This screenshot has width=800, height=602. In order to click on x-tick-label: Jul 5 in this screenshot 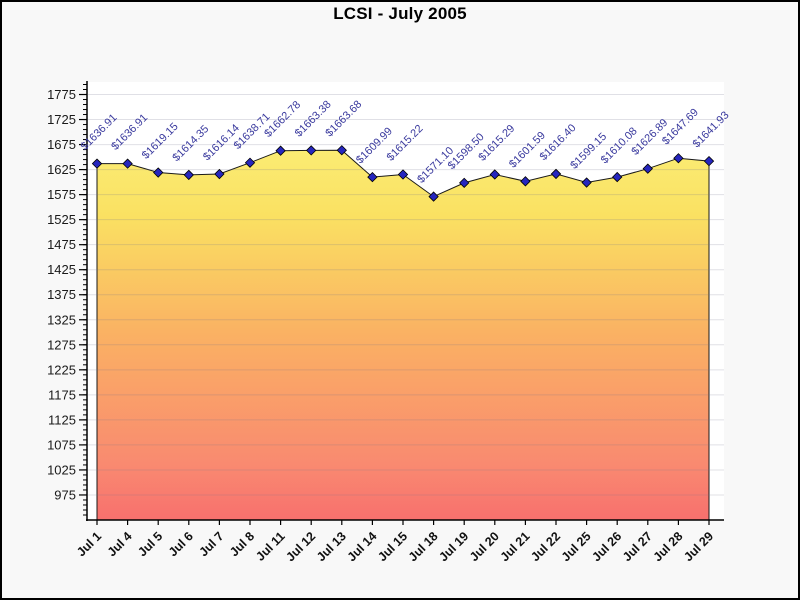, I will do `click(150, 544)`.